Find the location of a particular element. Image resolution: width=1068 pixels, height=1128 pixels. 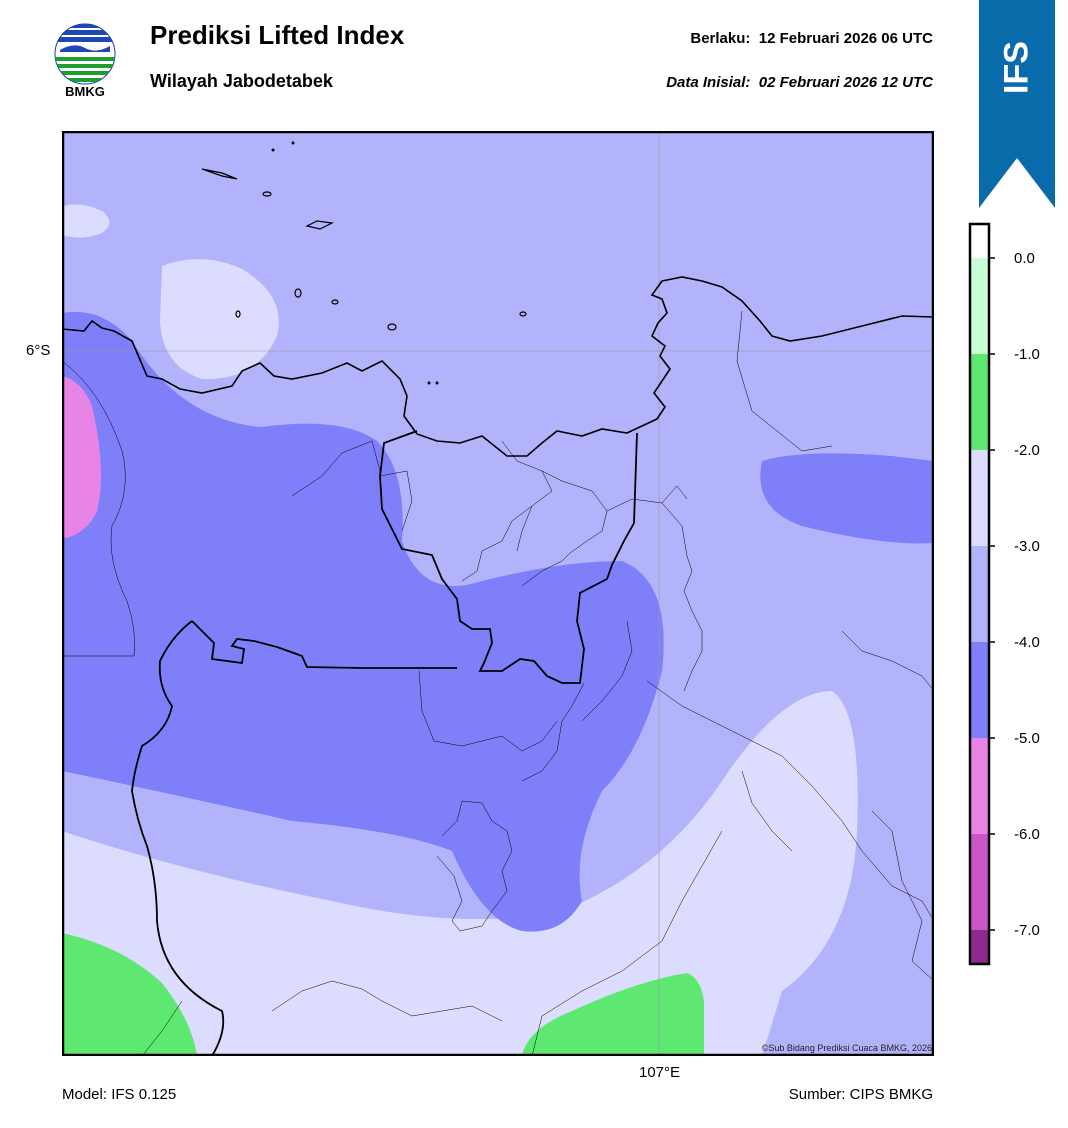

colorbar-tick-label: -1.0 is located at coordinates (1027, 354).